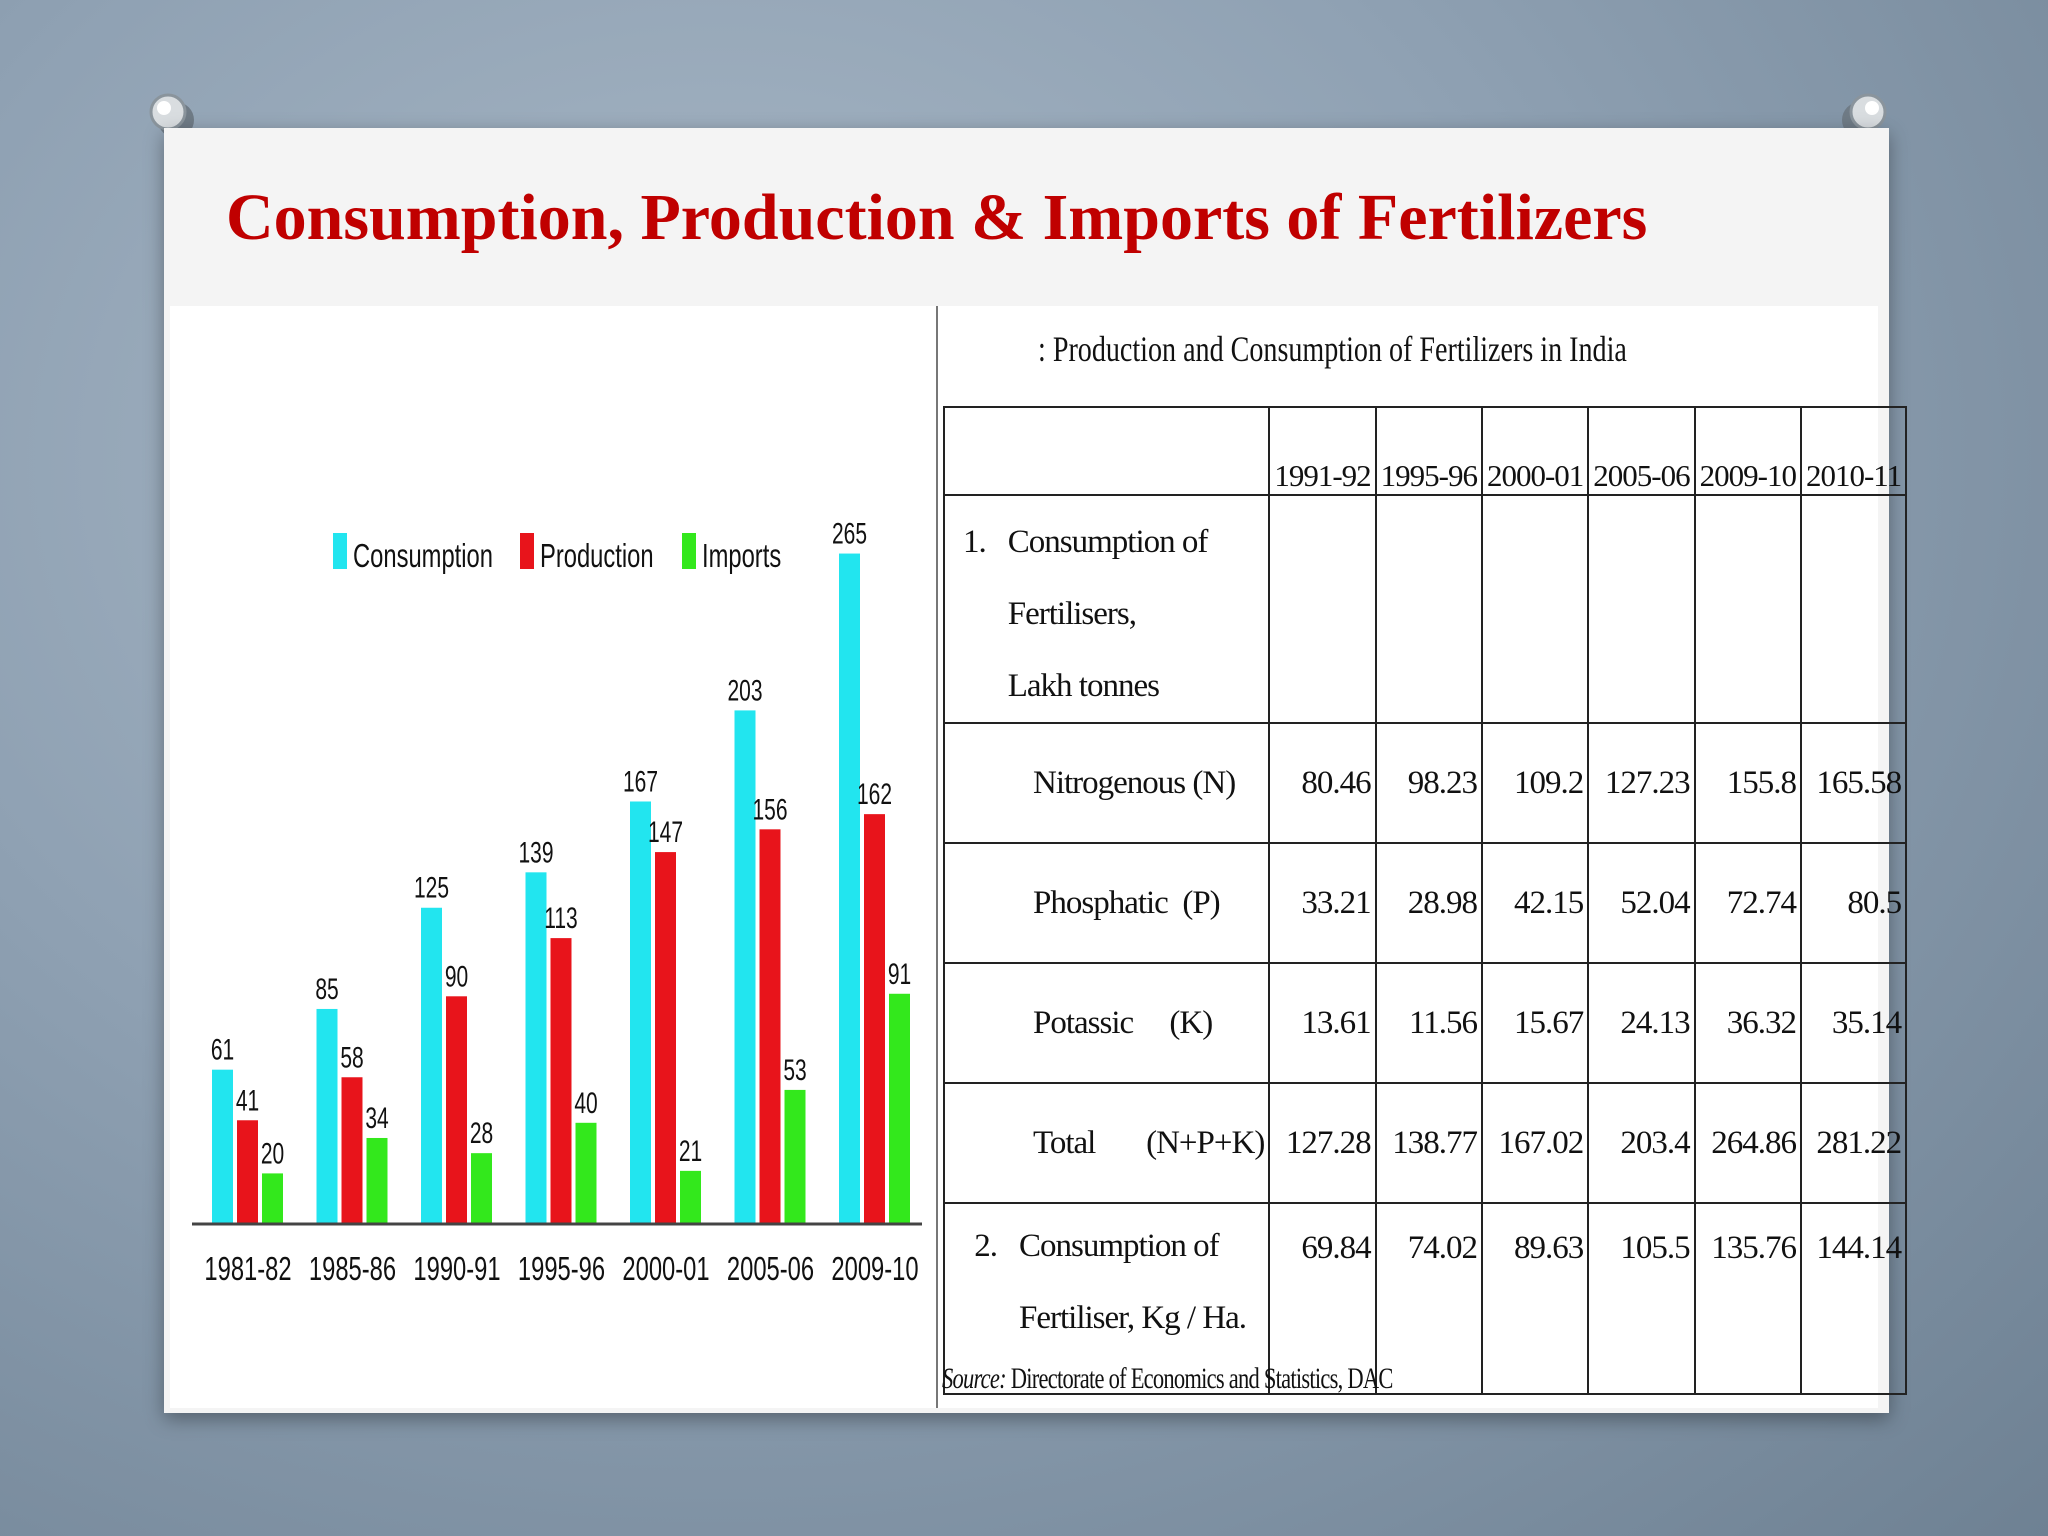 The width and height of the screenshot is (2048, 1536). Describe the element at coordinates (423, 556) in the screenshot. I see `legend-label: Consumption` at that location.